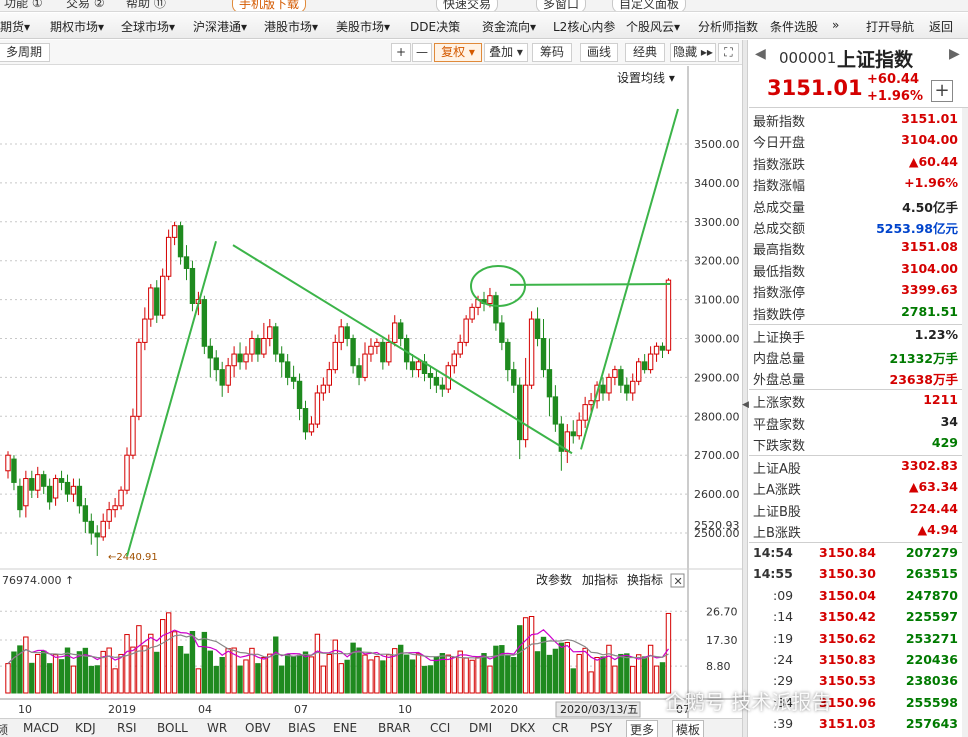 The width and height of the screenshot is (968, 737). What do you see at coordinates (554, 579) in the screenshot?
I see `volume-tool-0: 改参数` at bounding box center [554, 579].